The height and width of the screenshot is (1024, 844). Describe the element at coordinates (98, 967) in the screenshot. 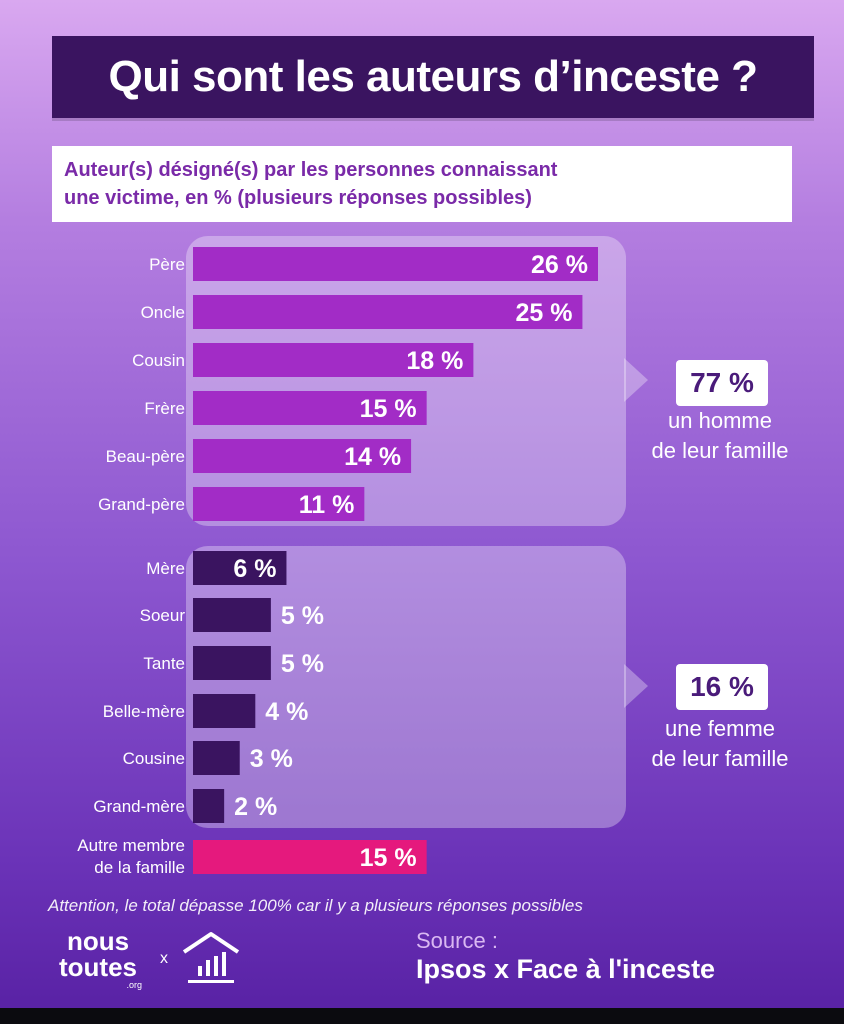

I see `logo-line-2: toutes` at that location.